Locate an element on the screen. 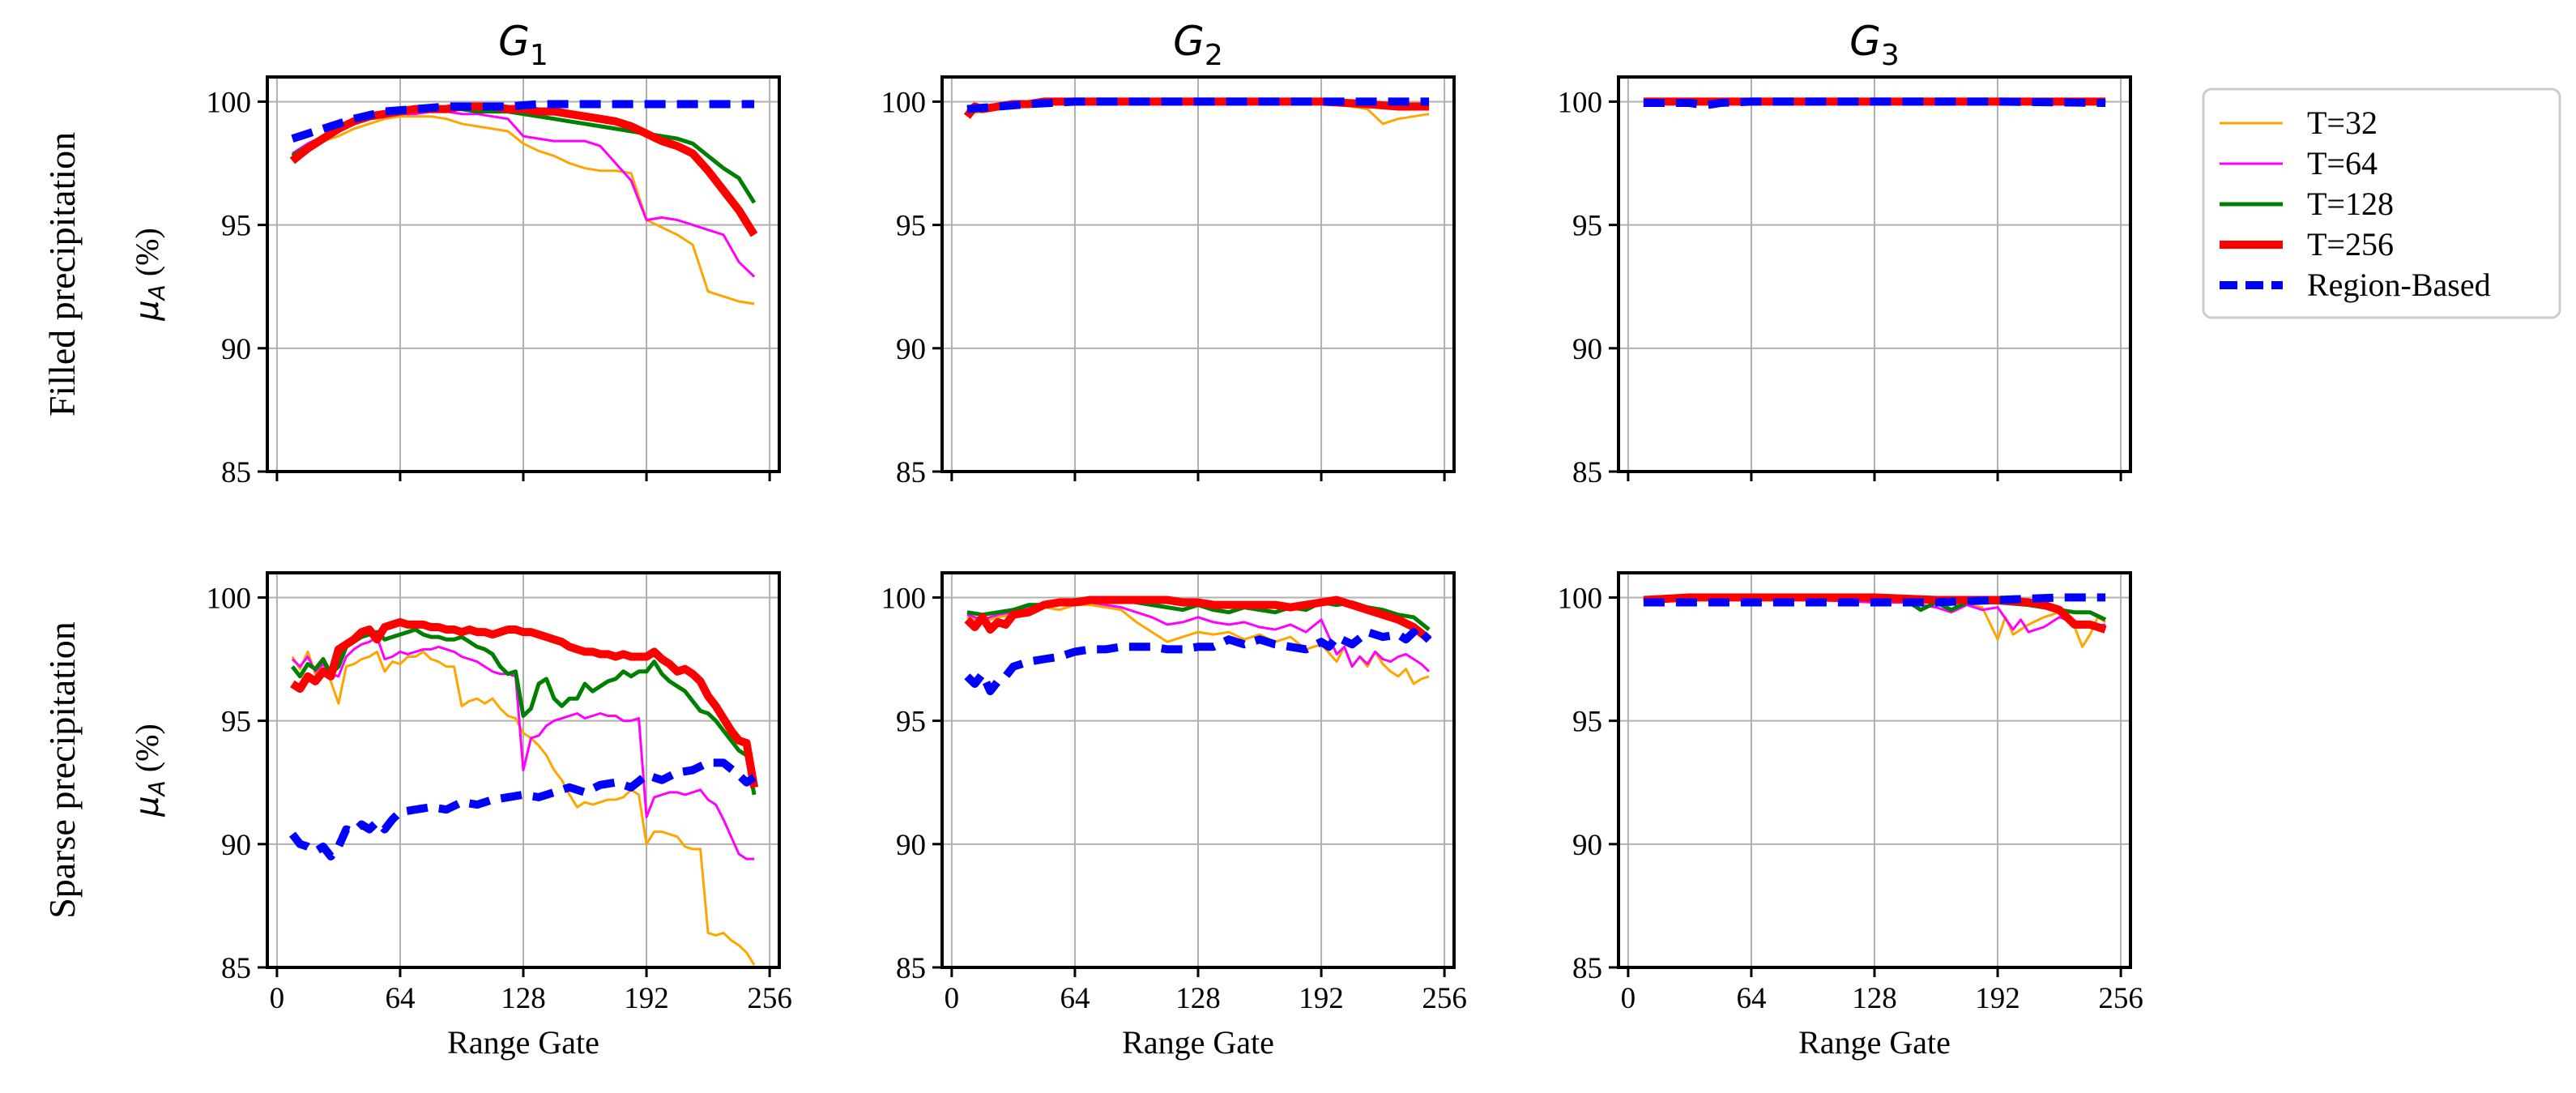 This screenshot has width=2576, height=1093. column-title: G3 is located at coordinates (1875, 45).